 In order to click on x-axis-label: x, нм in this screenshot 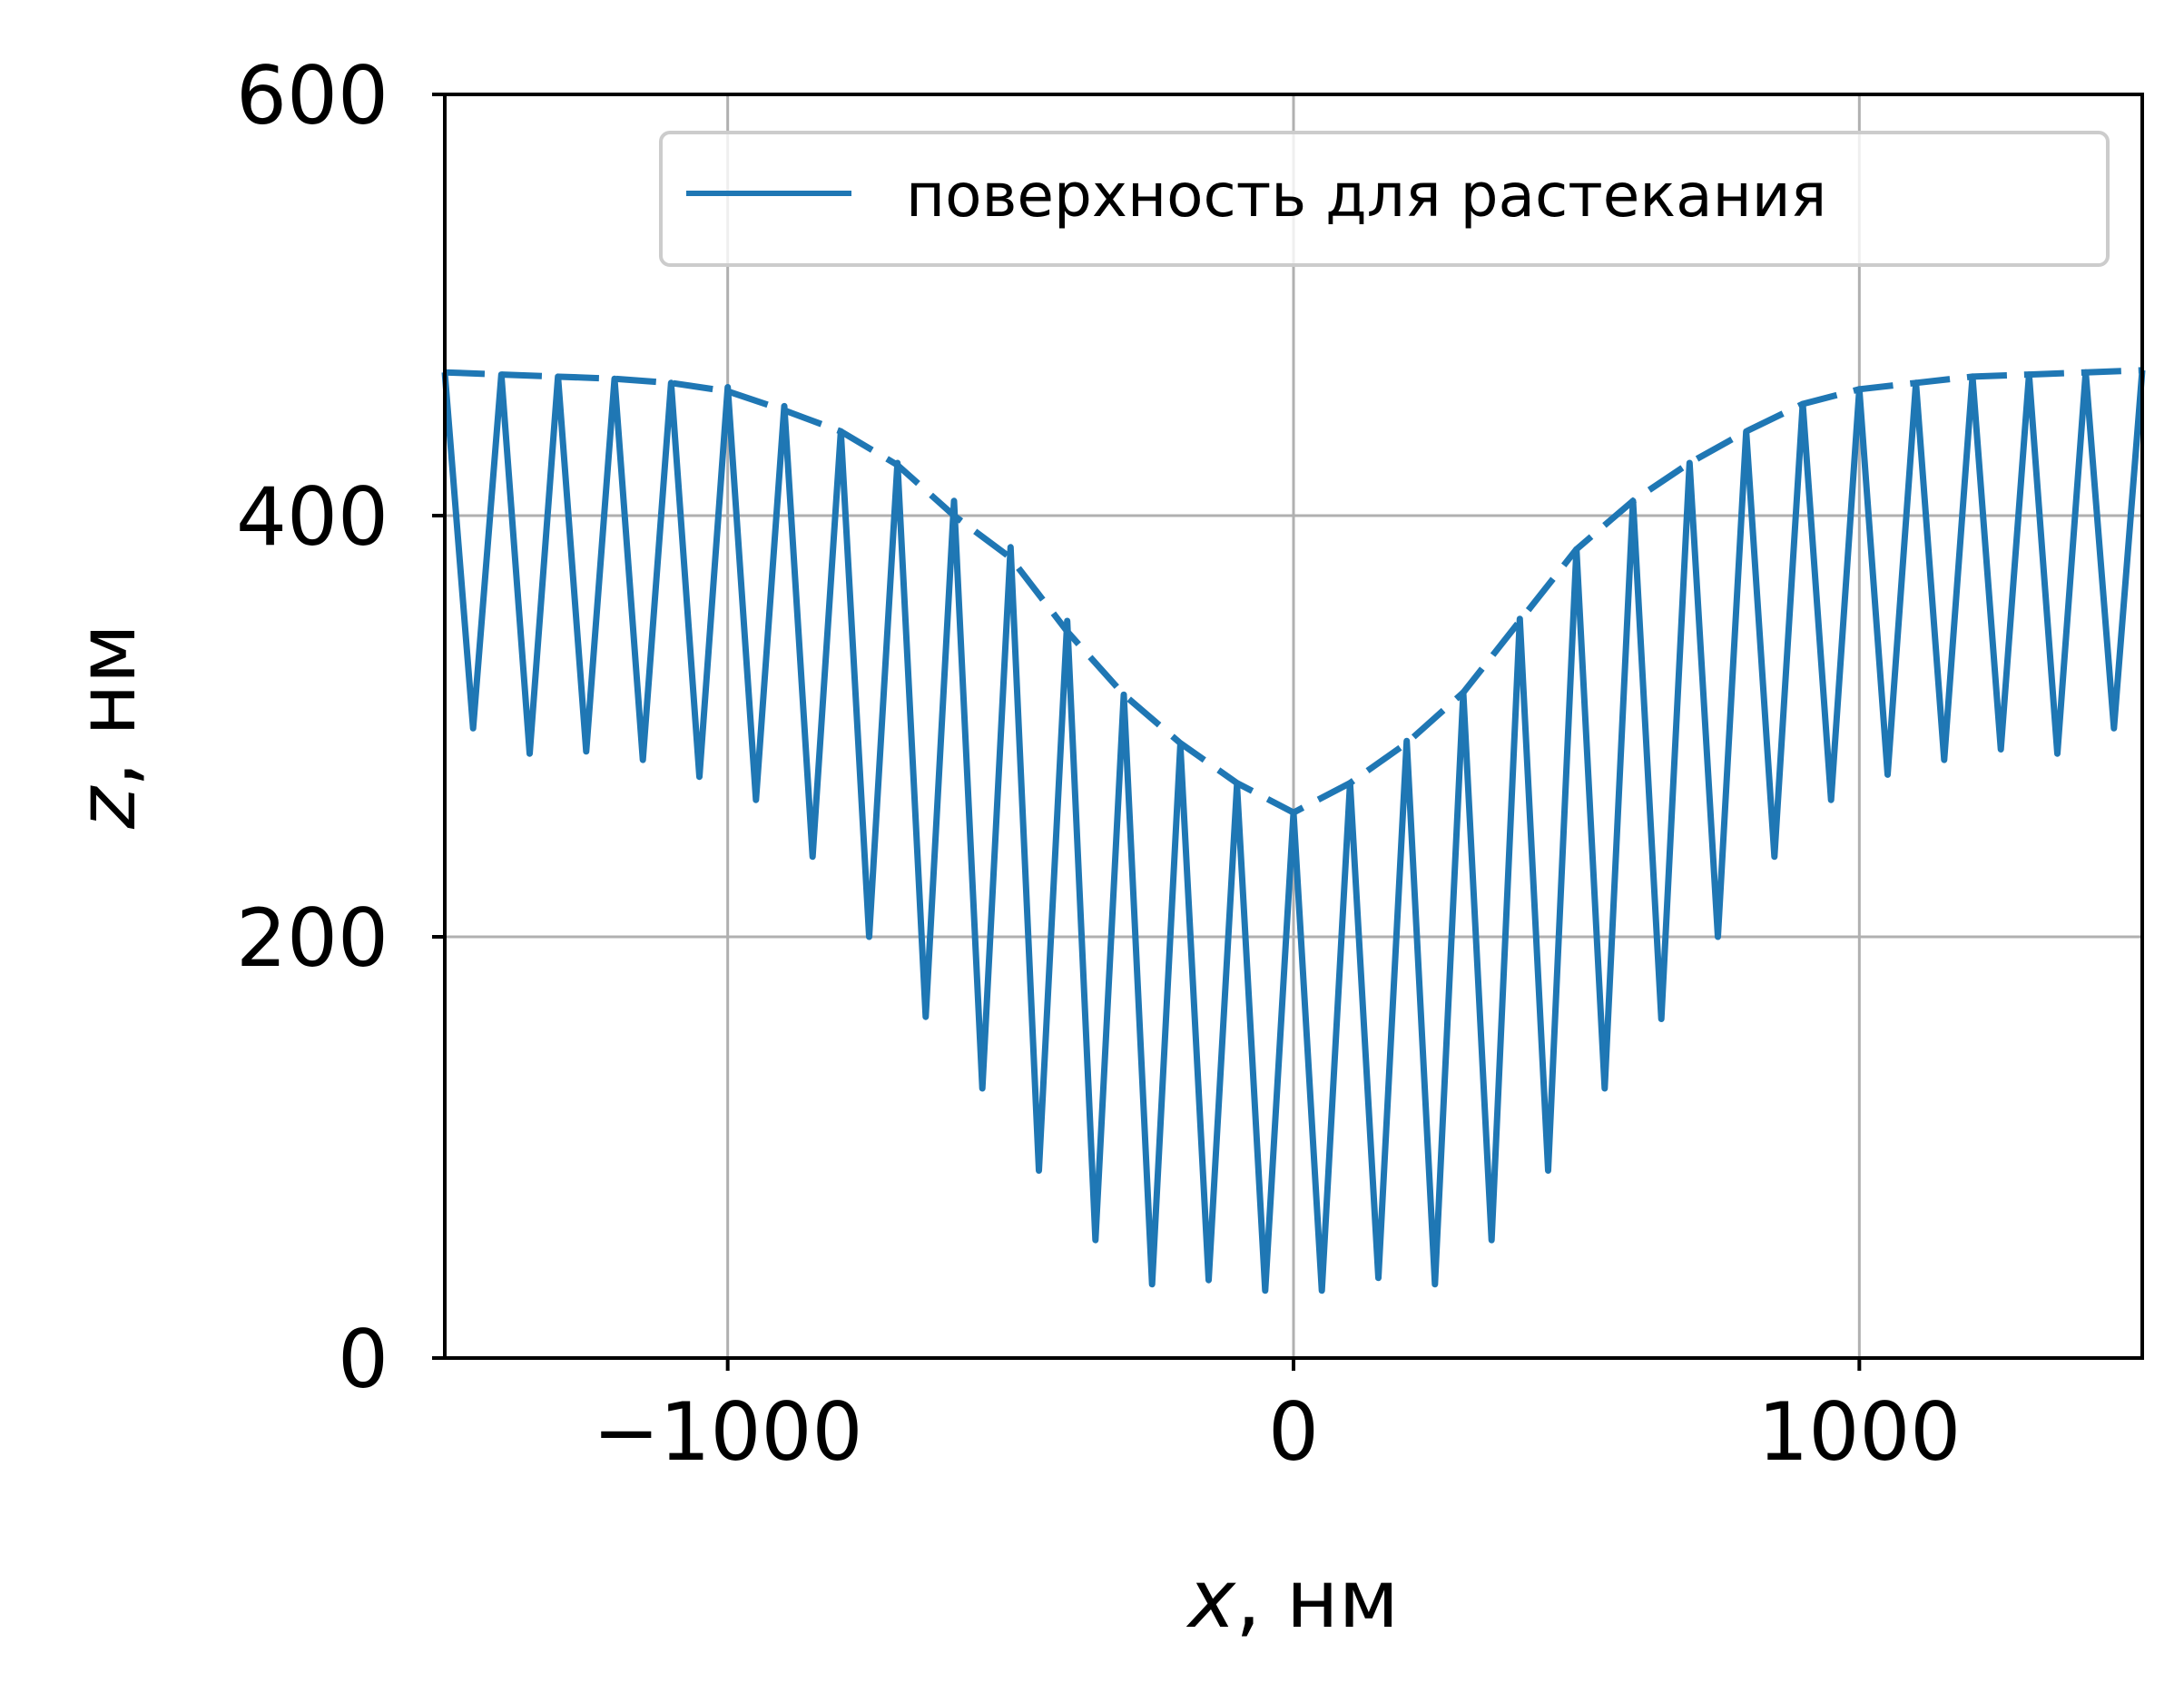, I will do `click(1292, 1599)`.